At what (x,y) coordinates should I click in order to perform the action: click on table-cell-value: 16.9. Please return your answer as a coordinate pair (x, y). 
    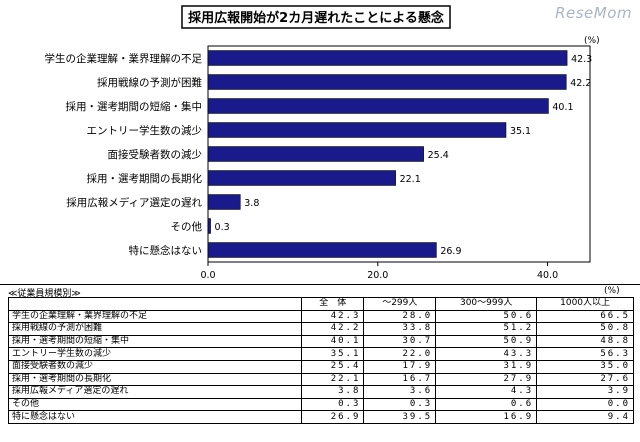
    Looking at the image, I should click on (486, 417).